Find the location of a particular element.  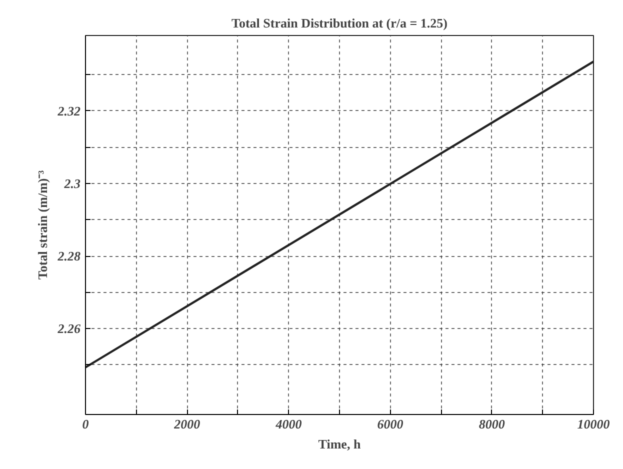

x-axis-title: Time, h is located at coordinates (340, 444).